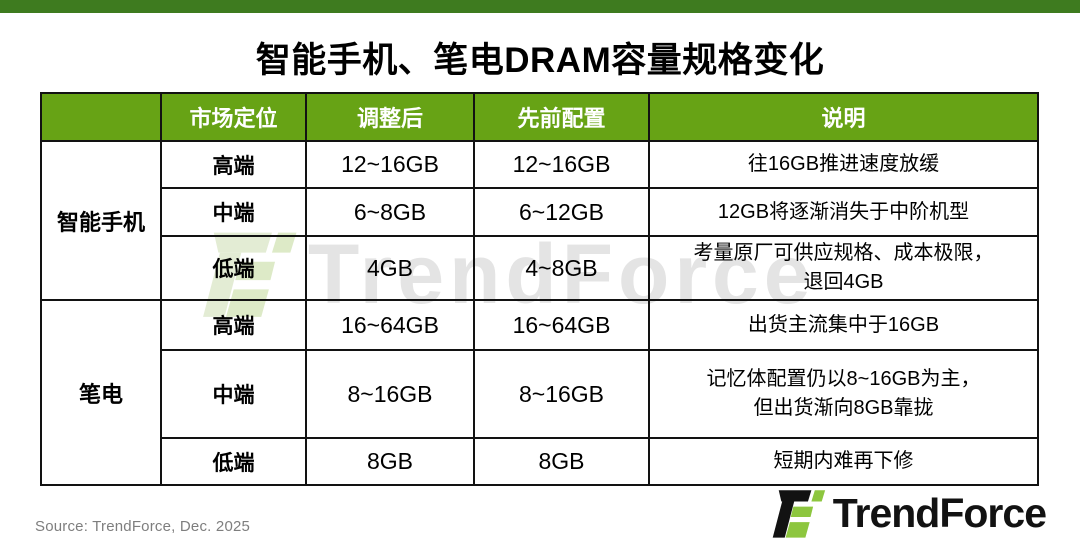 The image size is (1080, 560). I want to click on table-header-row: 市场定位 调整后 先前配置 说明, so click(539, 117).